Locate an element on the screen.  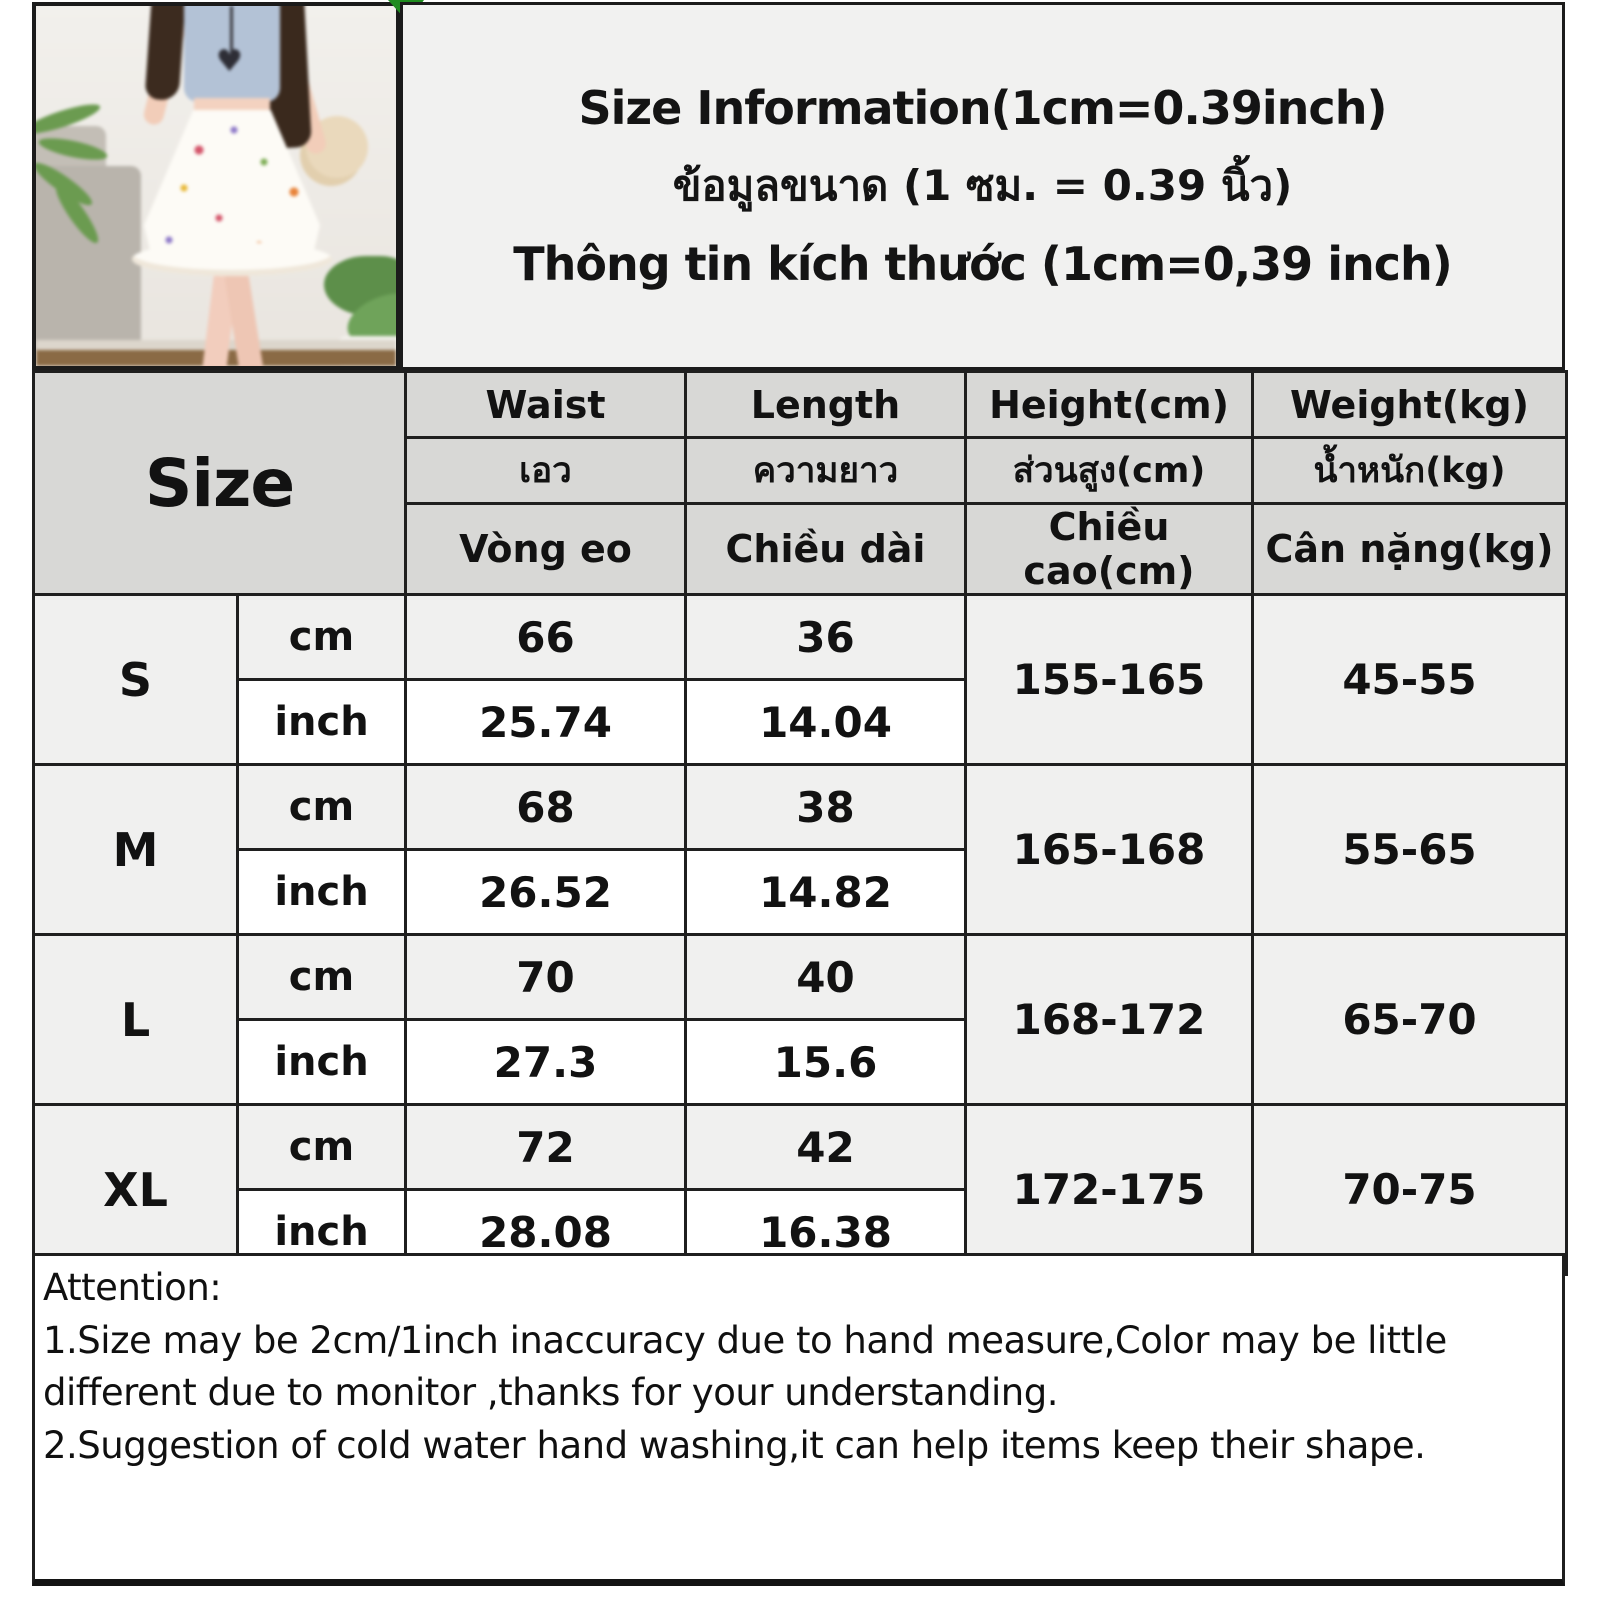
s-length-inch: 14.04 is located at coordinates (825, 722).